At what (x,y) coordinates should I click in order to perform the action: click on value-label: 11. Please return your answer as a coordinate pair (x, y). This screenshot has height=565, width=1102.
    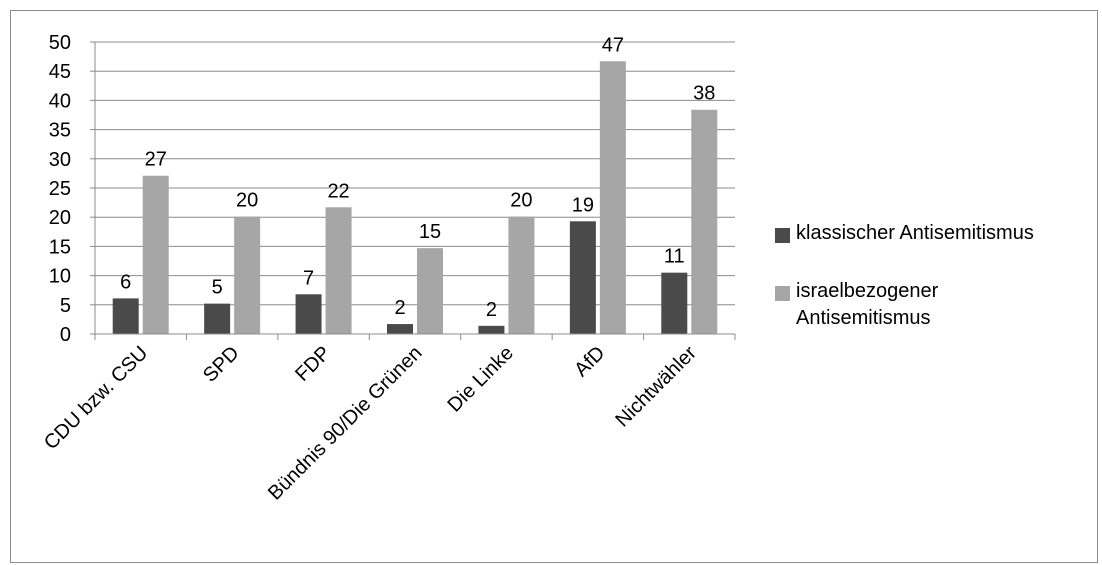
    Looking at the image, I should click on (674, 257).